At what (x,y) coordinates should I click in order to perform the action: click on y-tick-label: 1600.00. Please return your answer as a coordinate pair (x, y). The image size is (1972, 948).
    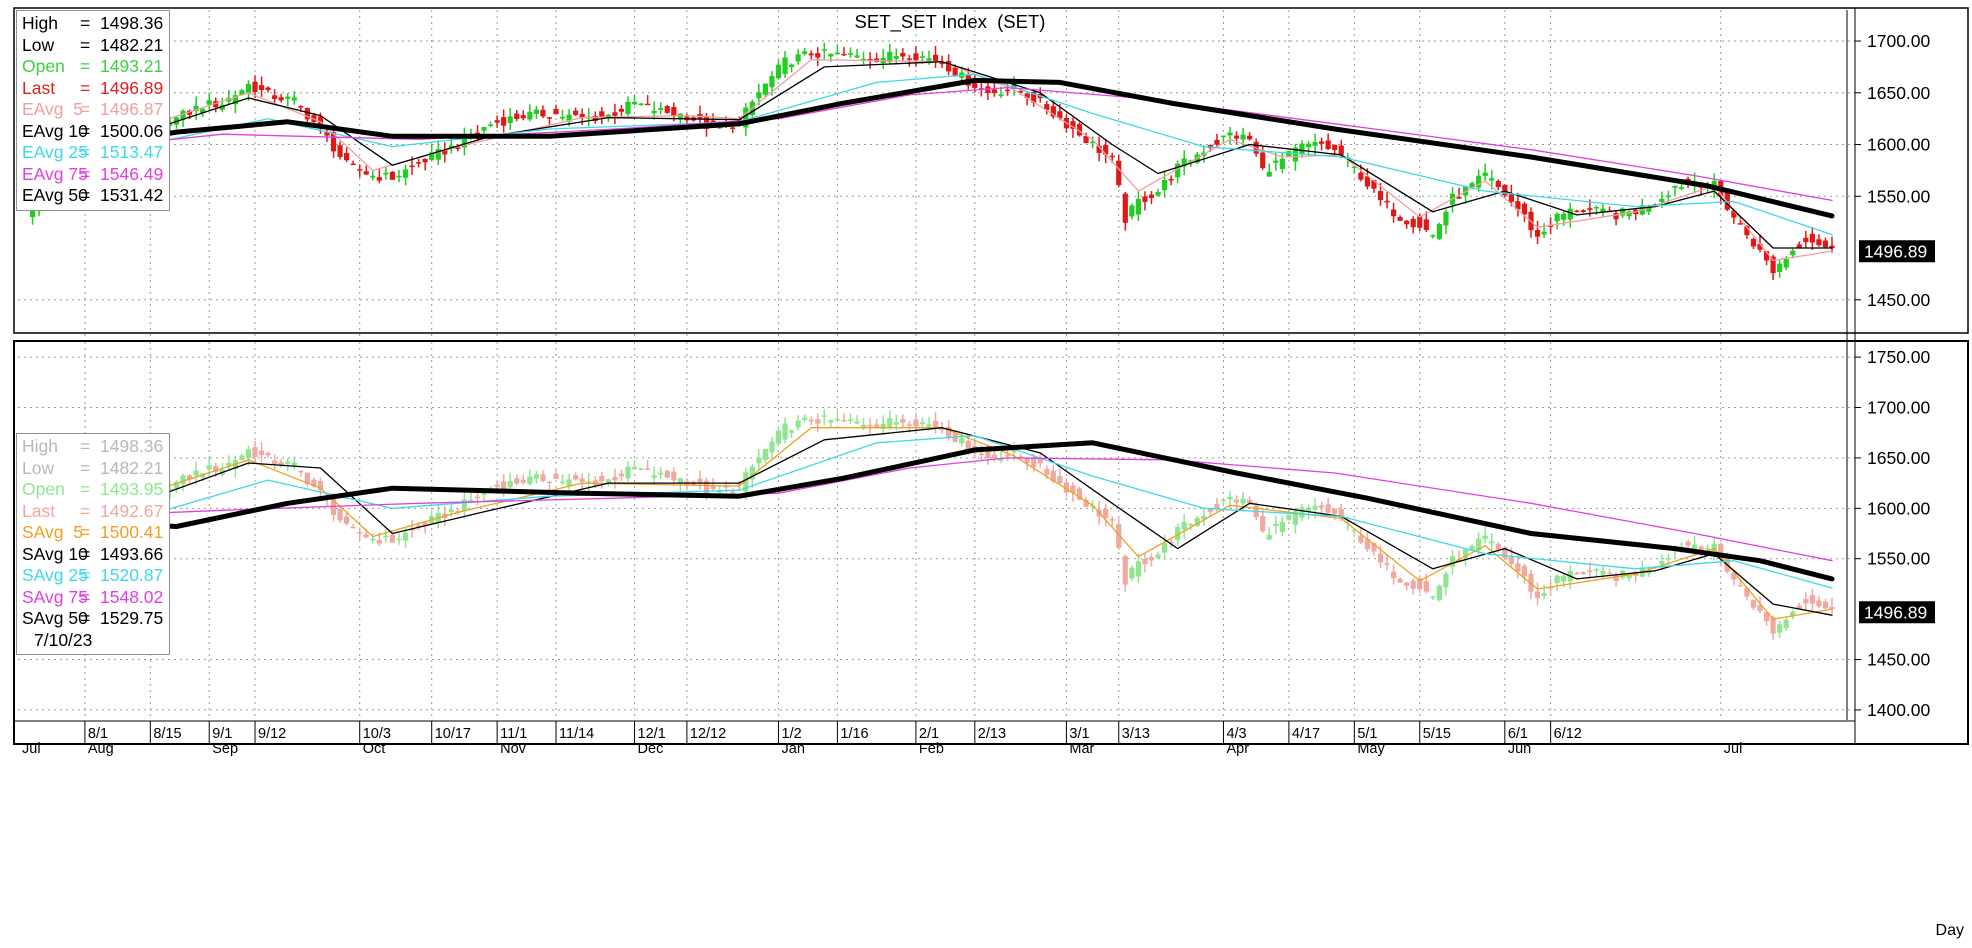
    Looking at the image, I should click on (1899, 145).